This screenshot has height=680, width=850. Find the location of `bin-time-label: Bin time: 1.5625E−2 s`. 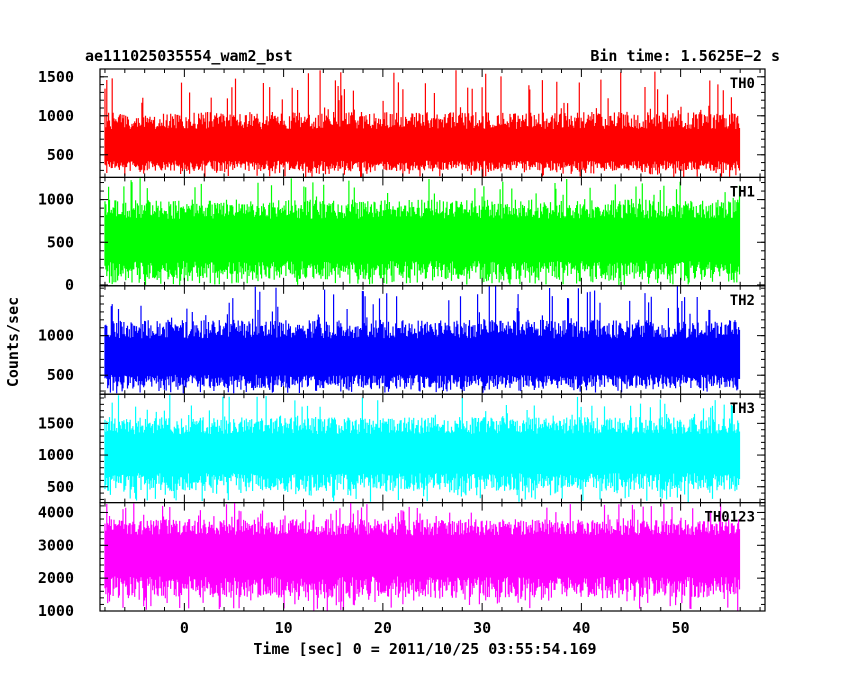

bin-time-label: Bin time: 1.5625E−2 s is located at coordinates (685, 56).